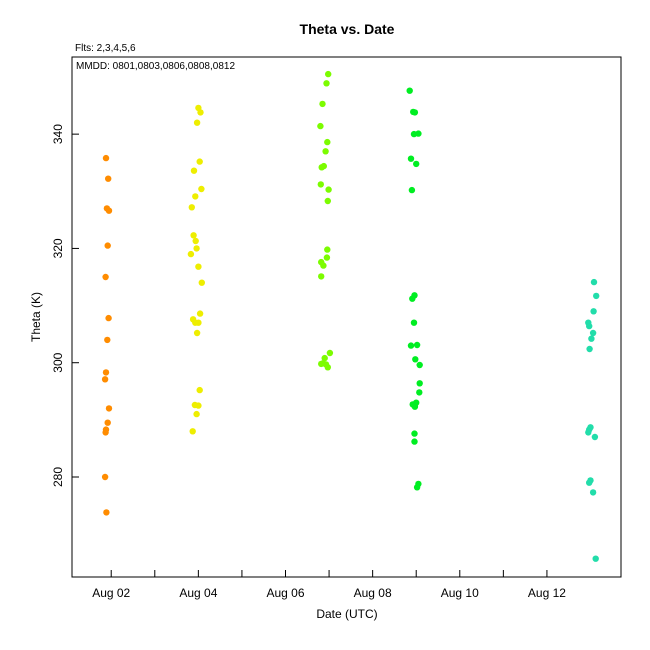  What do you see at coordinates (373, 593) in the screenshot?
I see `x-tick-label: Aug 08` at bounding box center [373, 593].